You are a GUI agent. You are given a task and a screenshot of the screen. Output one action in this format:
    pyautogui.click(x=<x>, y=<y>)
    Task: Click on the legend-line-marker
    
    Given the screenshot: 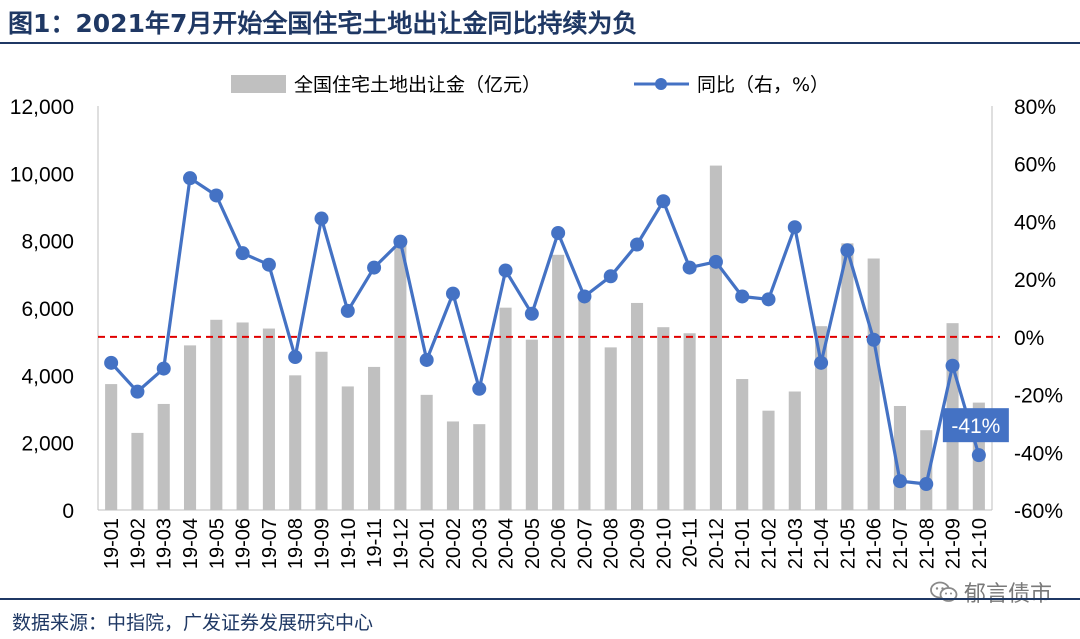 What is the action you would take?
    pyautogui.click(x=661, y=84)
    